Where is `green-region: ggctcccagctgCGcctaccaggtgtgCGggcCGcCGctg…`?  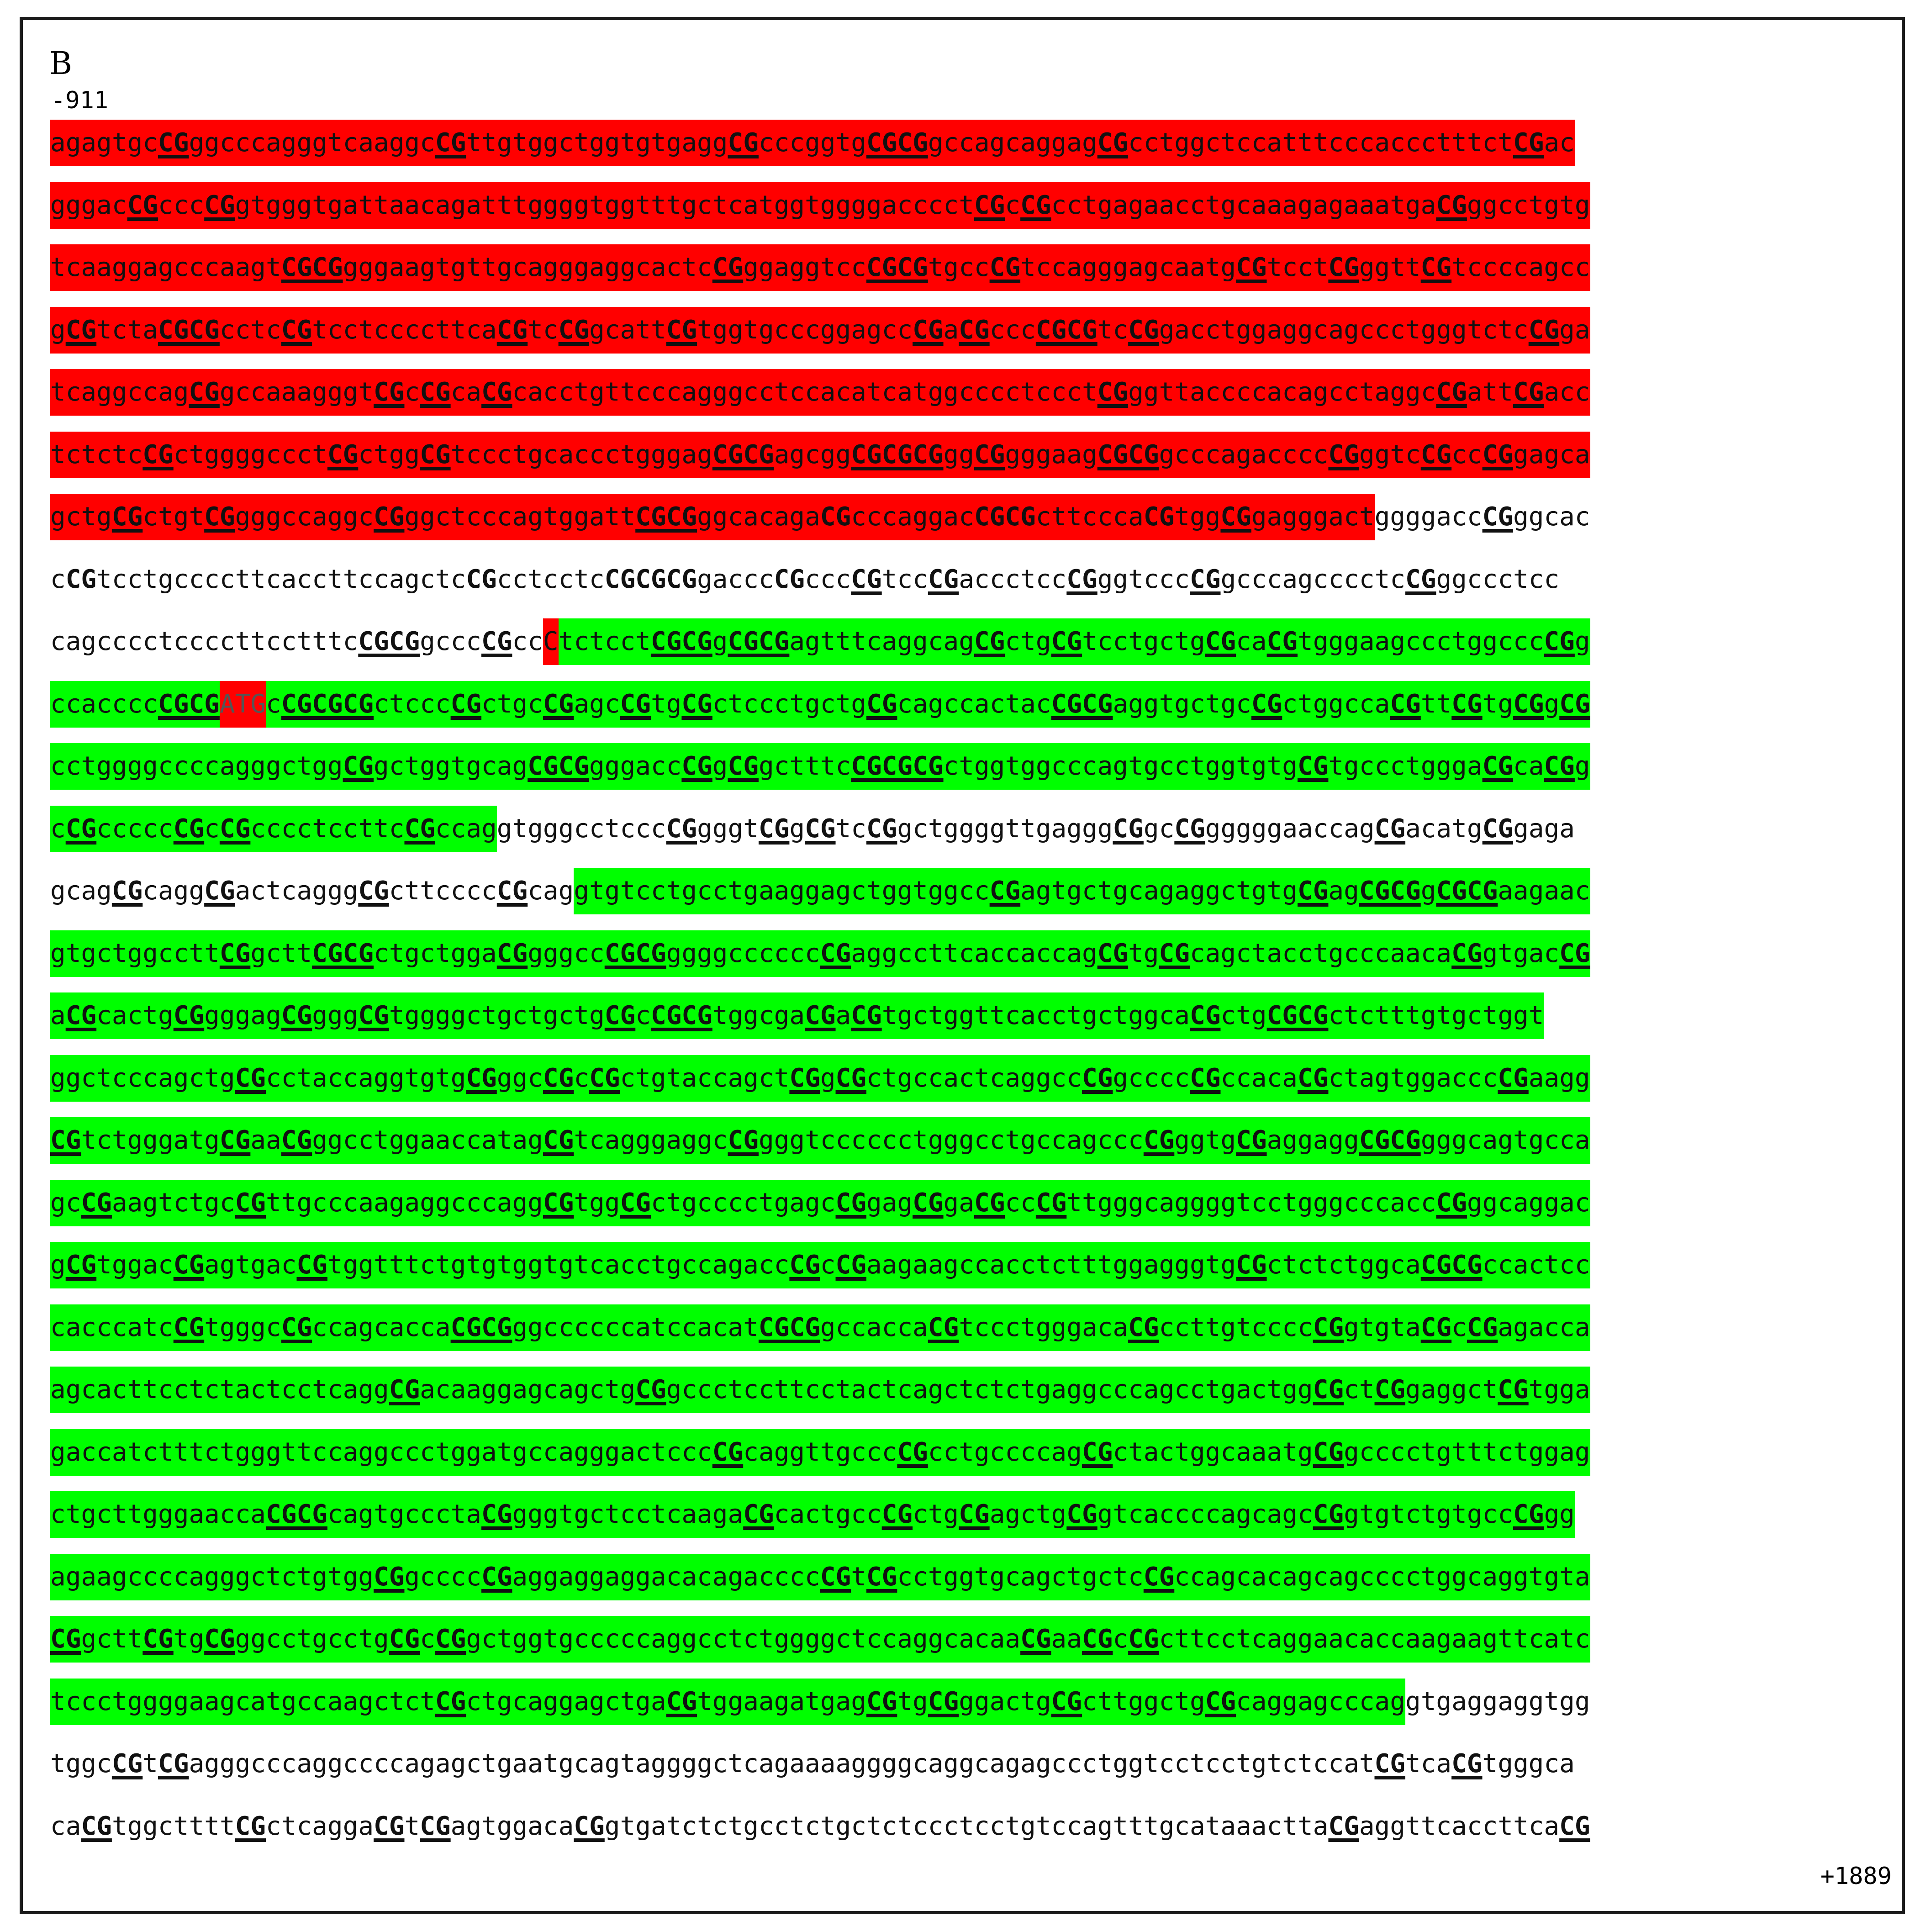 green-region: ggctcccagctgCGcctaccaggtgtgCGggcCGcCGctg… is located at coordinates (820, 1078).